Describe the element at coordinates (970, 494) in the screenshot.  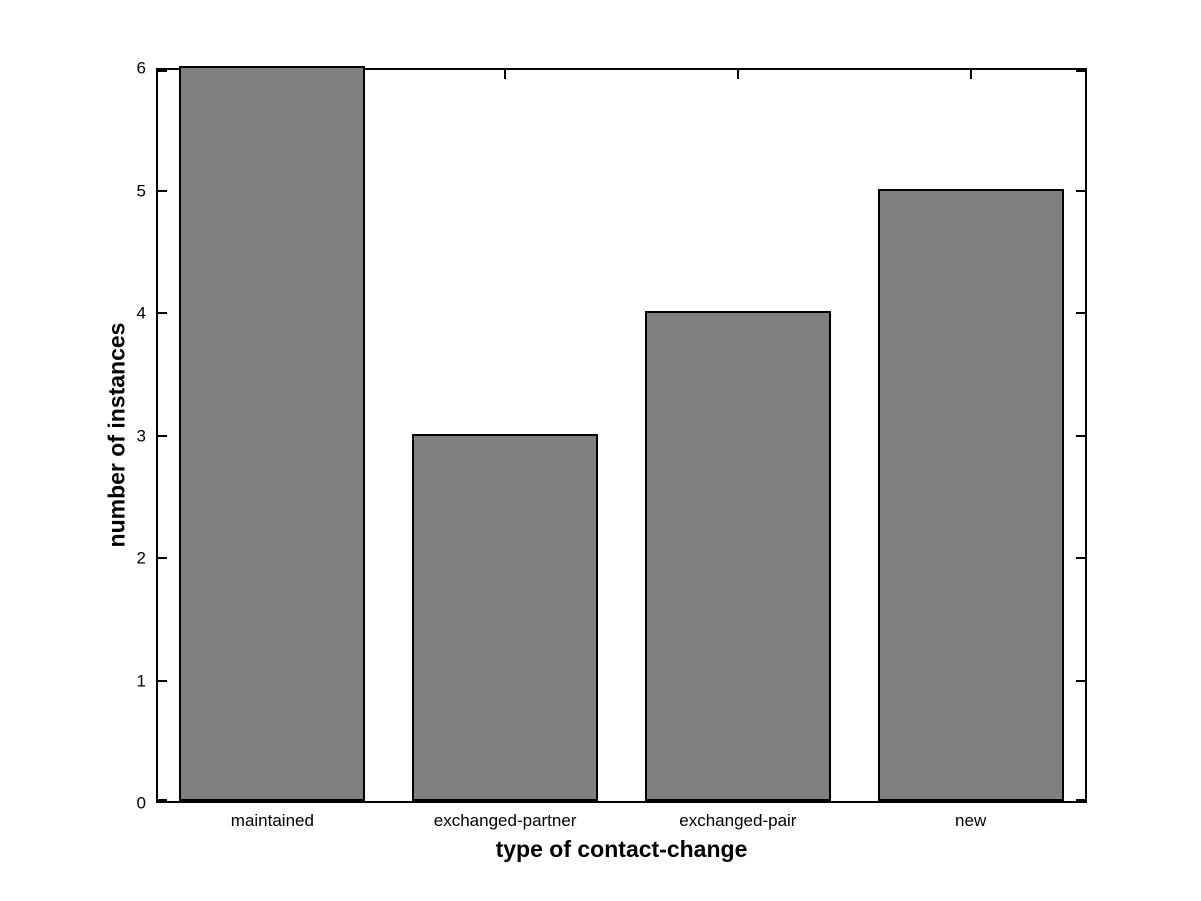
I see `bar-new` at that location.